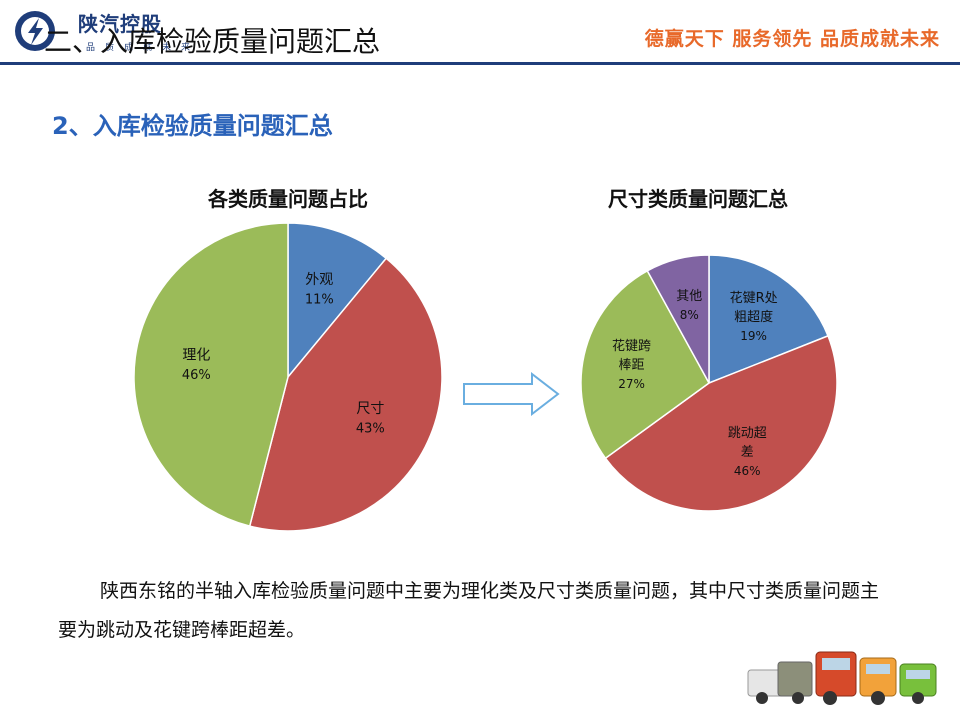 Image resolution: width=960 pixels, height=720 pixels. I want to click on right-chart-title: 尺寸类质量问题汇总, so click(698, 199).